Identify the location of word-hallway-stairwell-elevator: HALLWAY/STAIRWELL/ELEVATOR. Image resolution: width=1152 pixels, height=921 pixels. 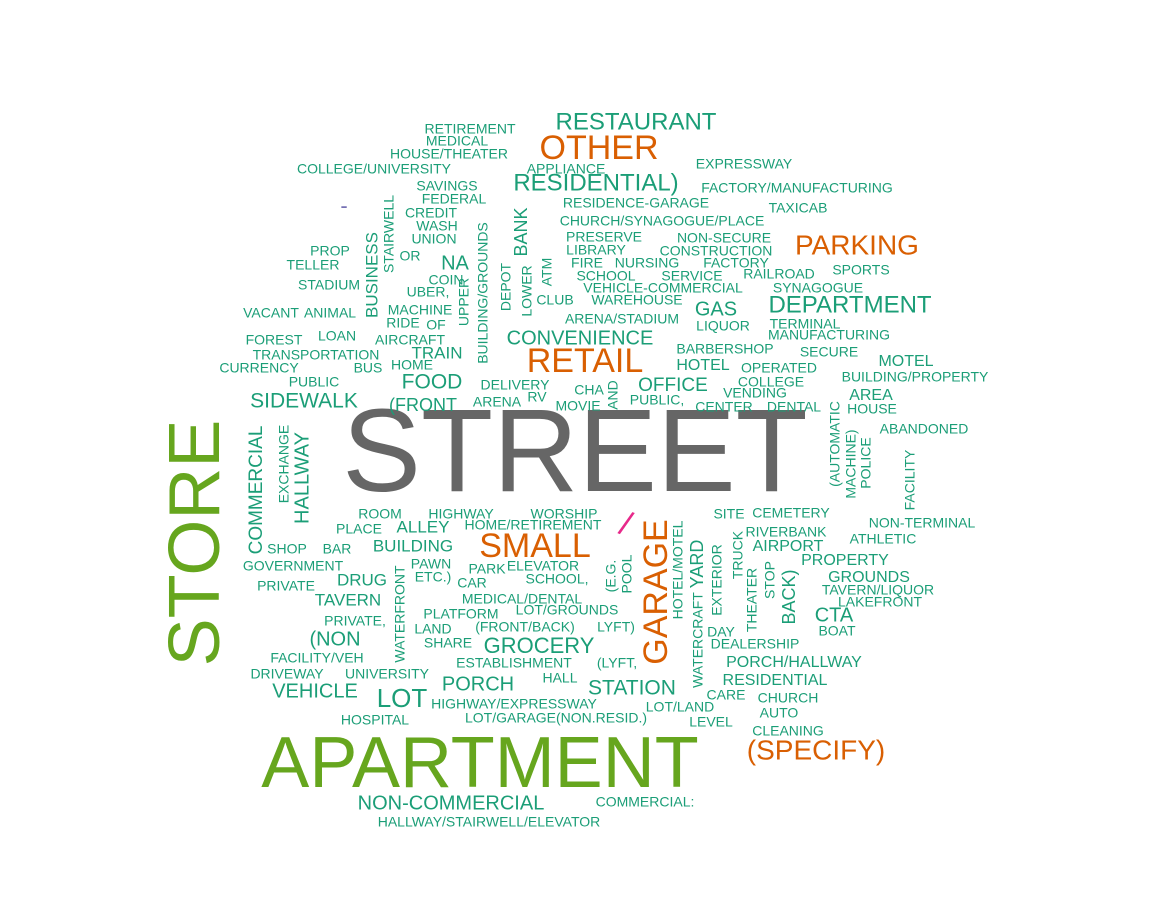
(489, 822).